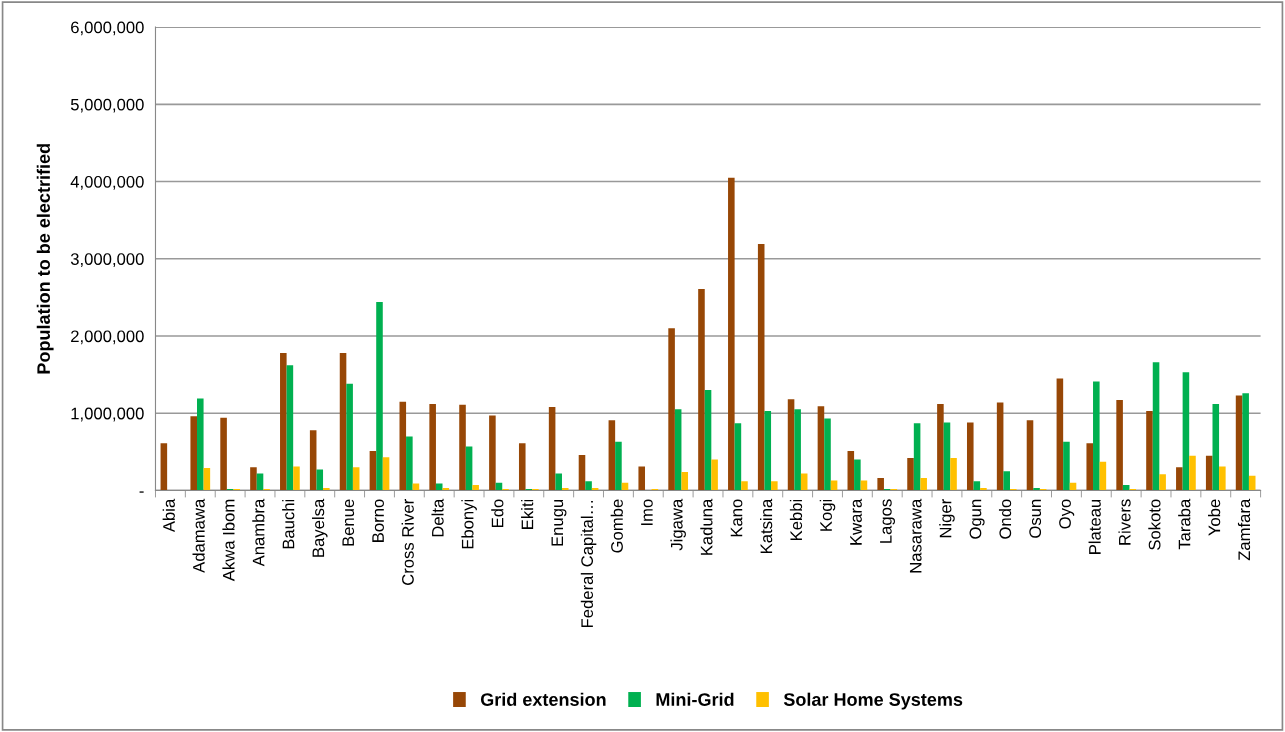  What do you see at coordinates (1244, 529) in the screenshot?
I see `x-tick-label: Zamfara` at bounding box center [1244, 529].